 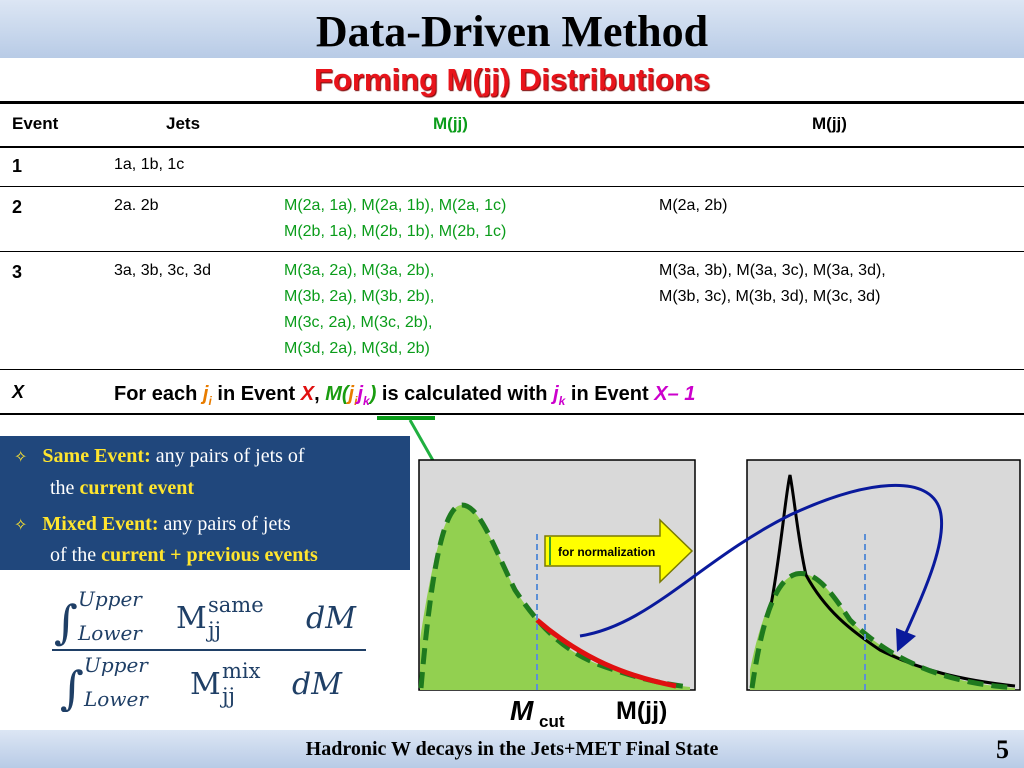 What do you see at coordinates (606, 552) in the screenshot?
I see `normalization-label: for normalization` at bounding box center [606, 552].